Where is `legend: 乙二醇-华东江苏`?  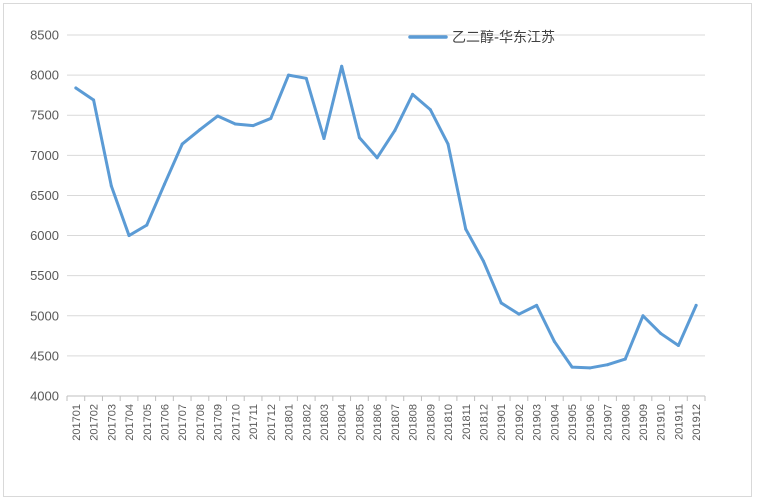
legend: 乙二醇-华东江苏 is located at coordinates (481, 37).